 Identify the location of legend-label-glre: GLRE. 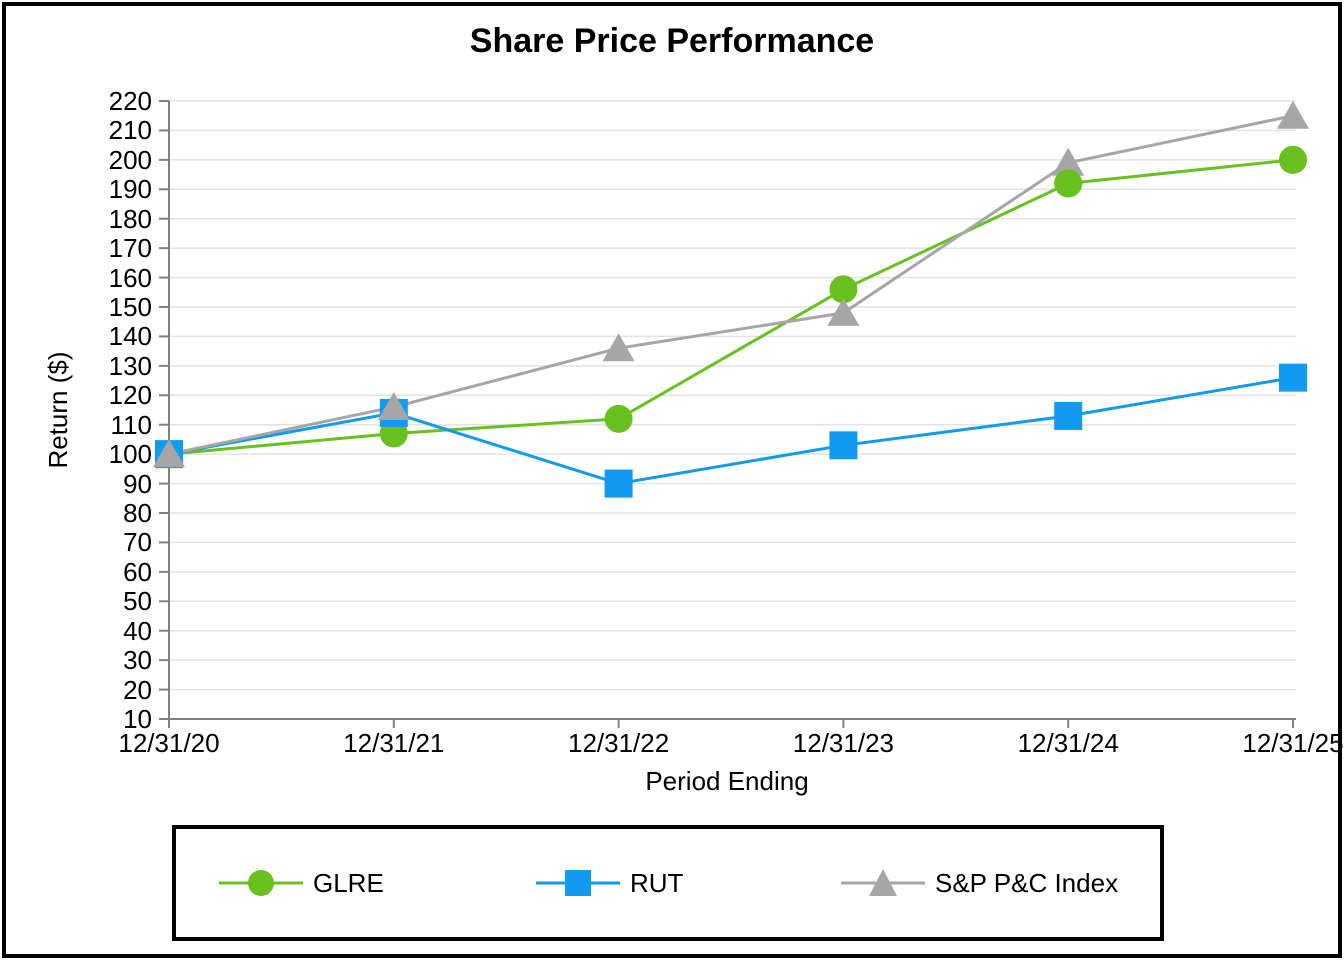
(348, 882).